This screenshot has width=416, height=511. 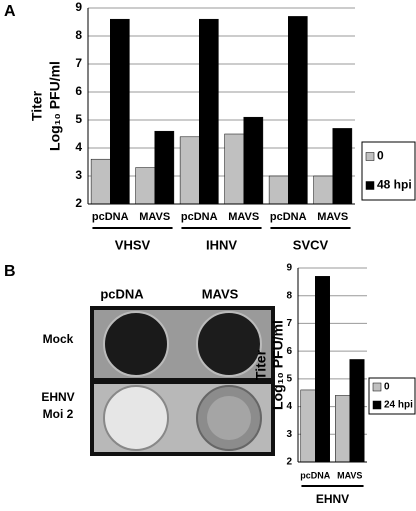 What do you see at coordinates (58, 339) in the screenshot?
I see `photo-row-label: Mock` at bounding box center [58, 339].